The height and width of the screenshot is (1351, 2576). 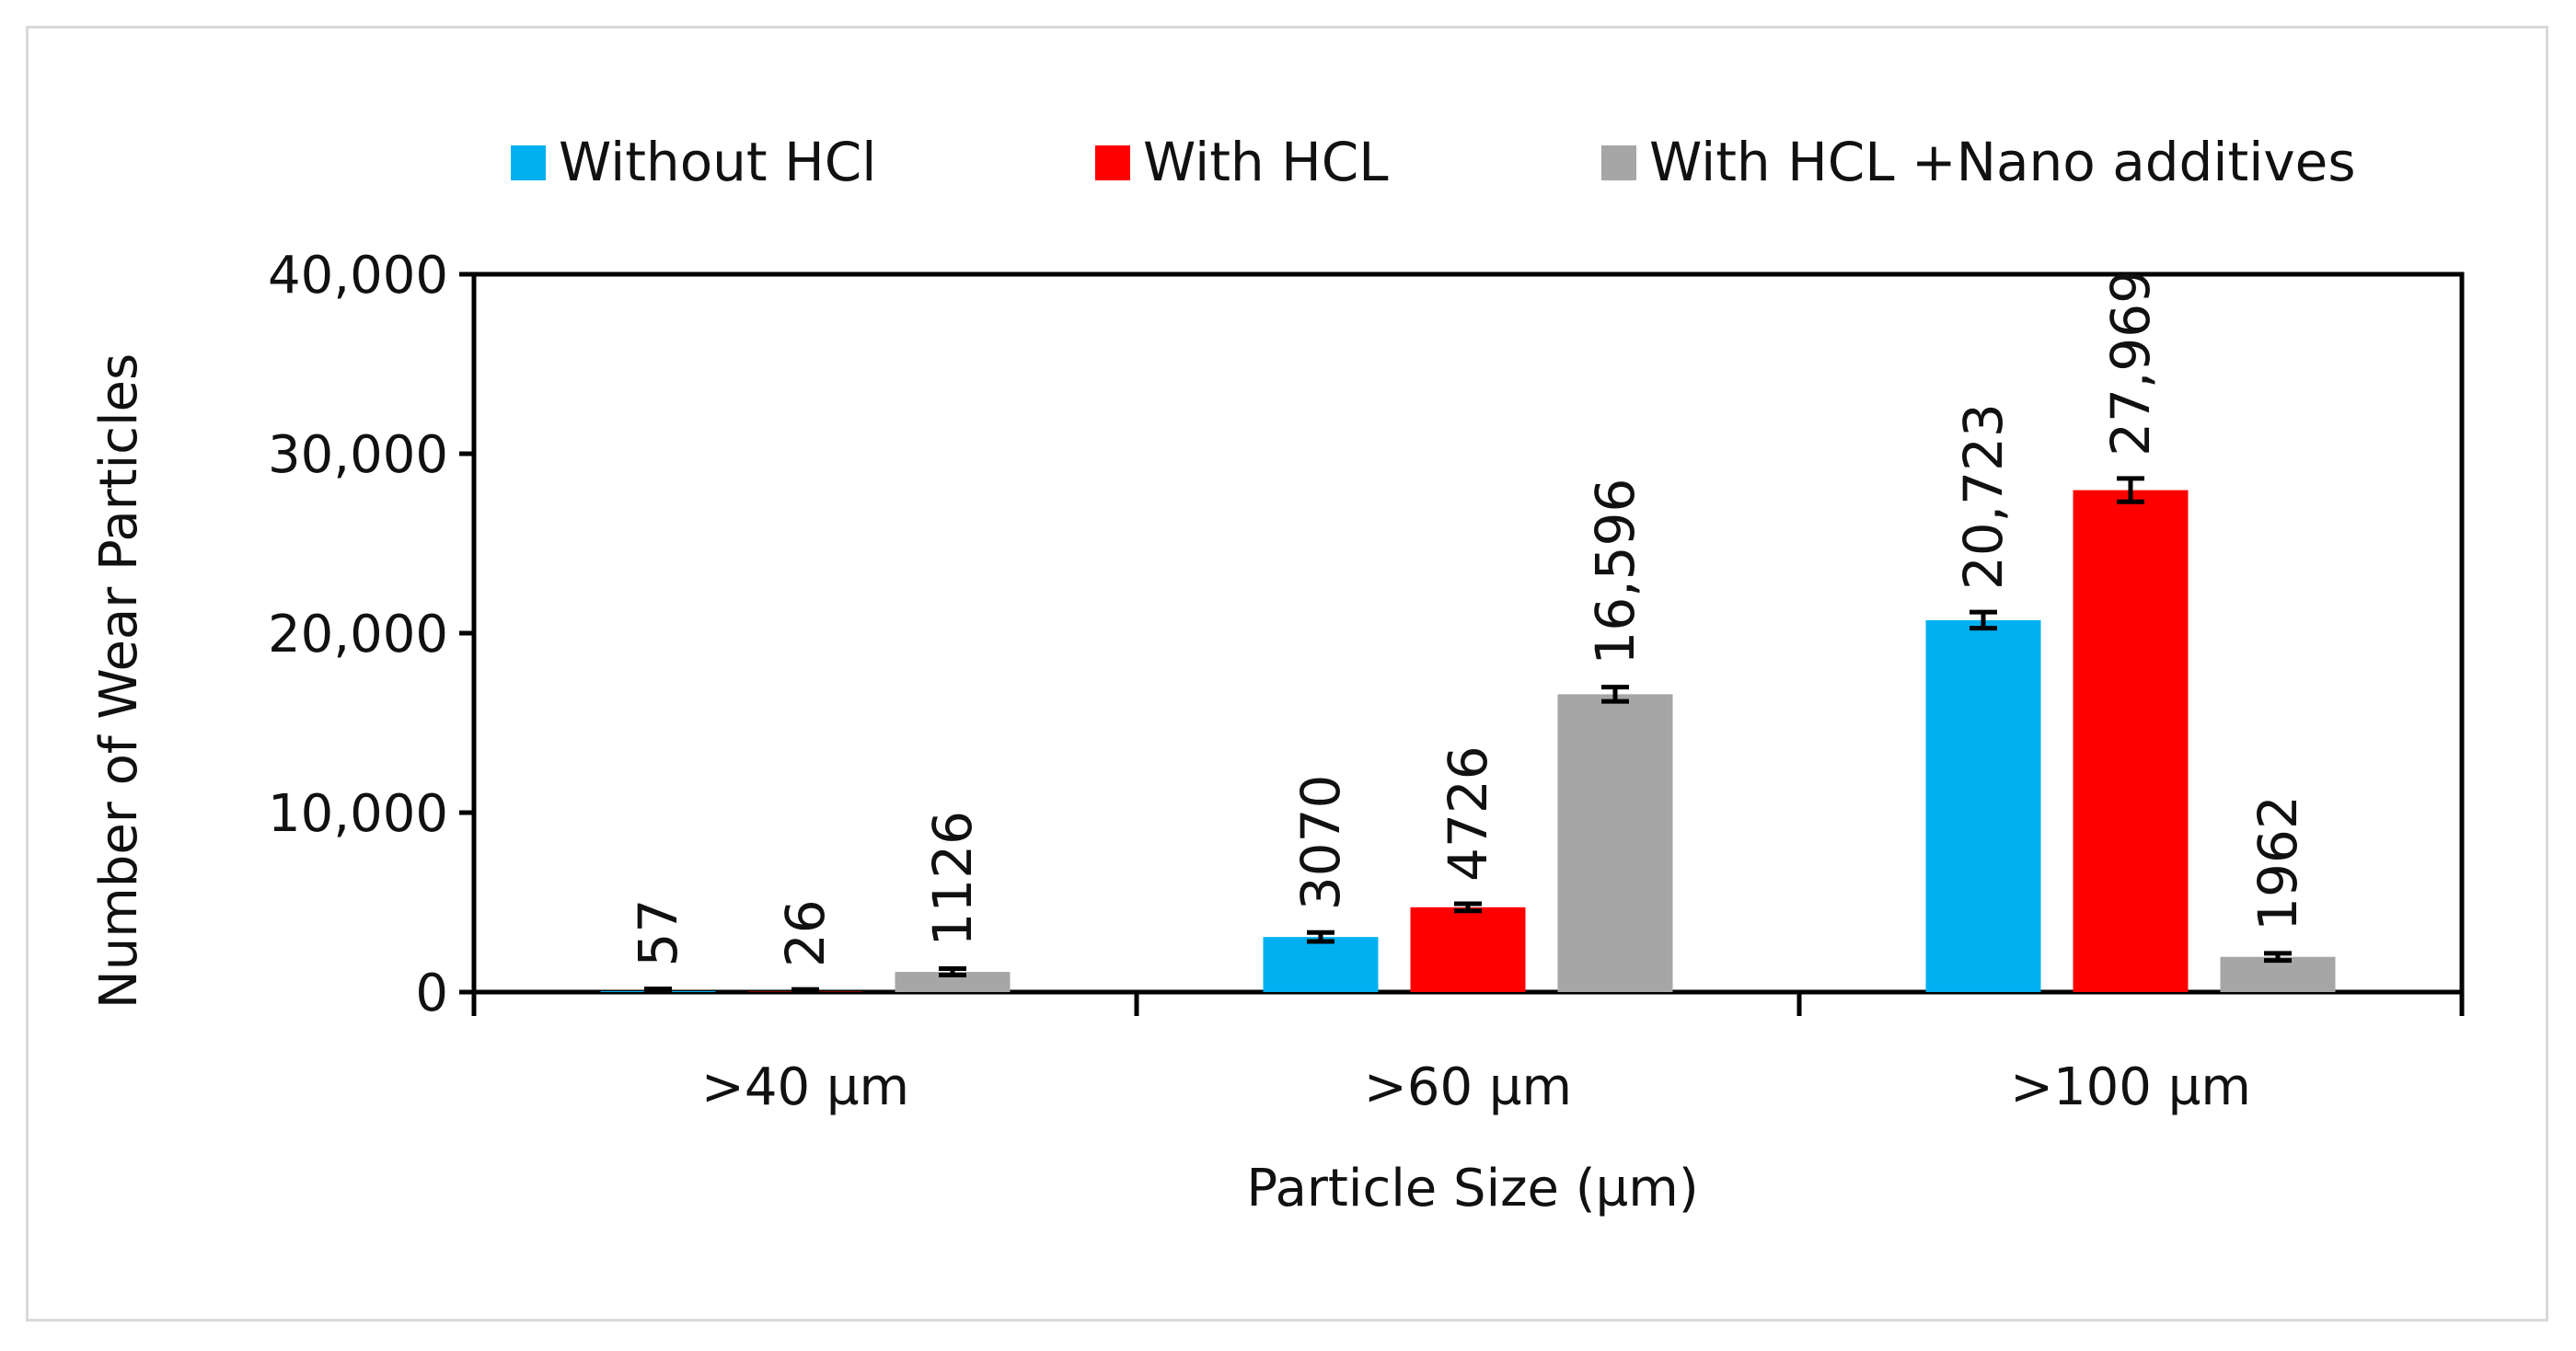 What do you see at coordinates (805, 1087) in the screenshot?
I see `x-category-label: >40 µm` at bounding box center [805, 1087].